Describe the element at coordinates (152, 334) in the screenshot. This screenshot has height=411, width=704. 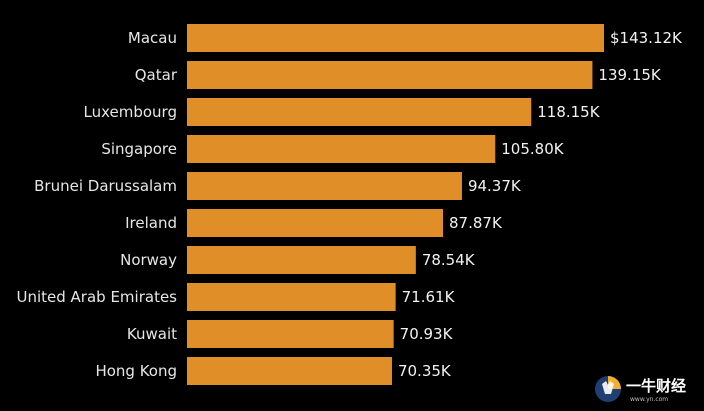
I see `category-label: Kuwait` at that location.